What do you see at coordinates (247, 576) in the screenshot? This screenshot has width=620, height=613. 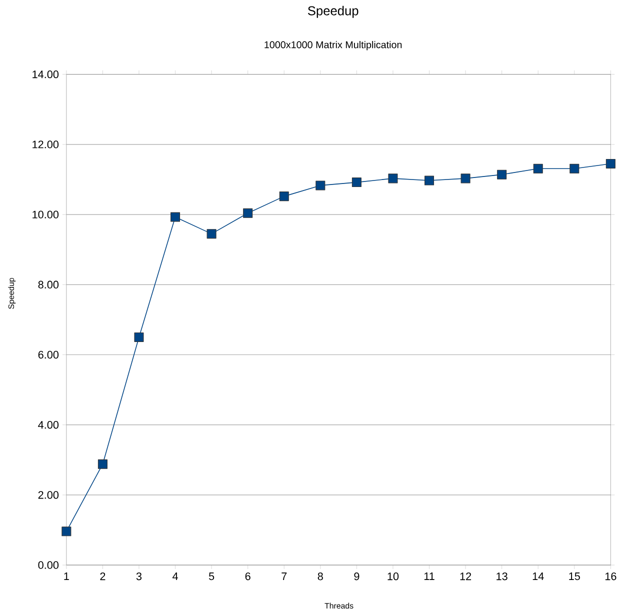 I see `x-tick-label: 6` at bounding box center [247, 576].